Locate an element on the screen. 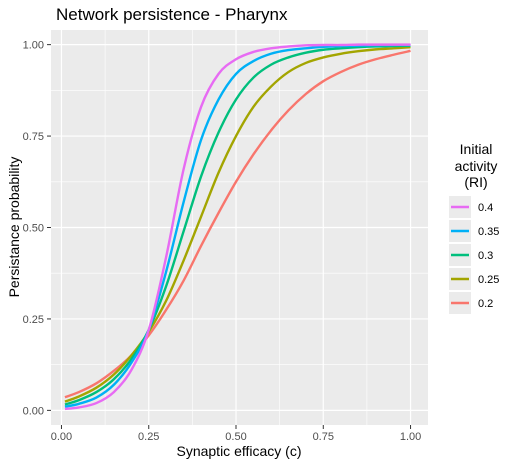  legend-label: 0.25 is located at coordinates (488, 280).